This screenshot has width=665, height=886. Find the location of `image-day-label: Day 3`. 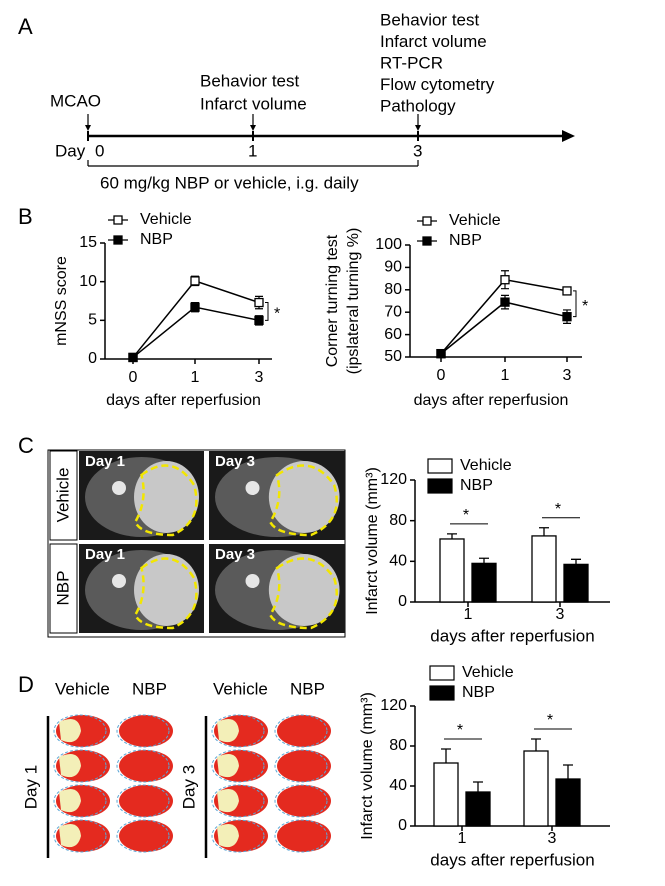

image-day-label: Day 3 is located at coordinates (235, 554).